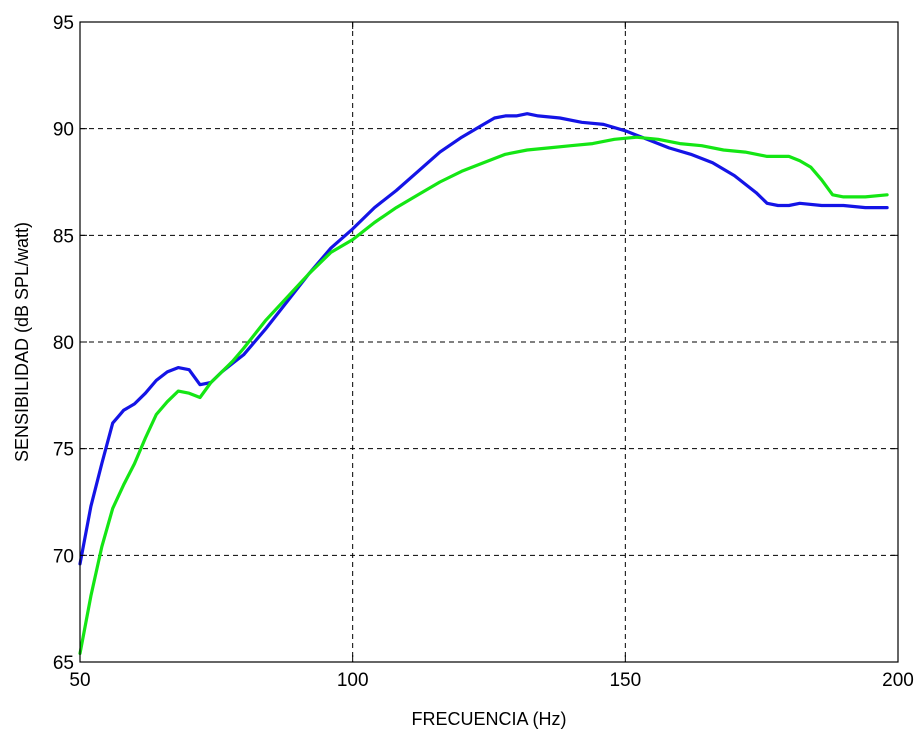 This screenshot has width=920, height=735. I want to click on x-tick-label: 150, so click(625, 680).